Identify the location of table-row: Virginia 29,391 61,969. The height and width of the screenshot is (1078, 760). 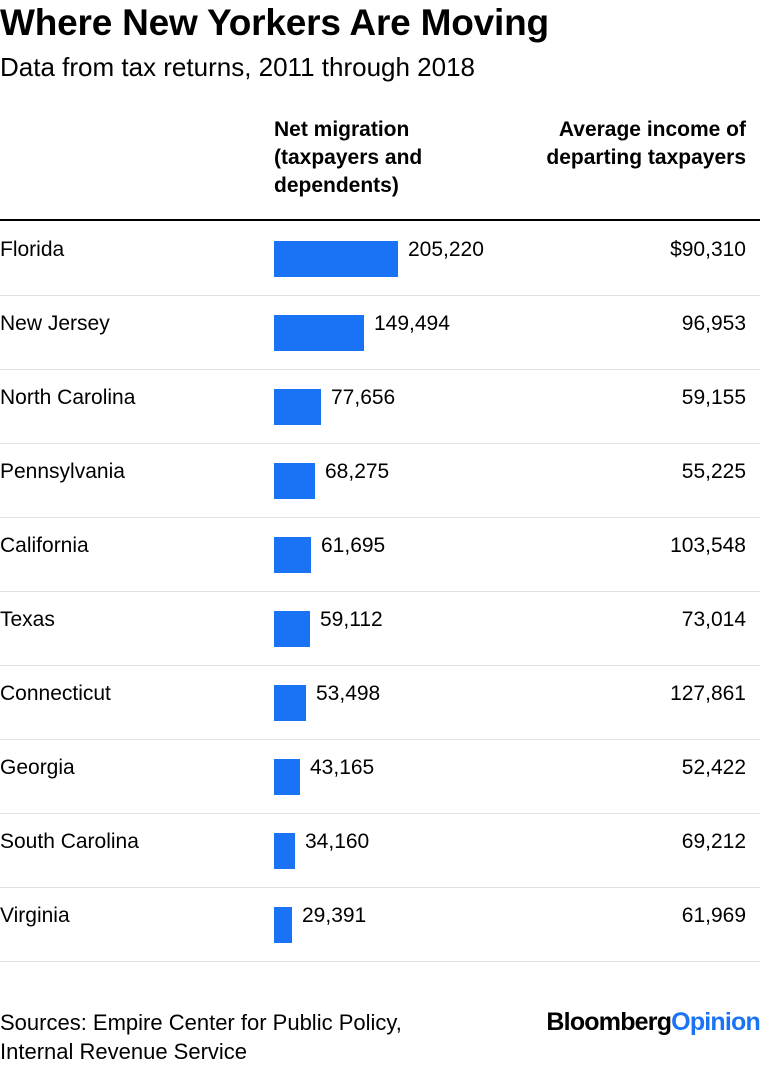
(380, 924).